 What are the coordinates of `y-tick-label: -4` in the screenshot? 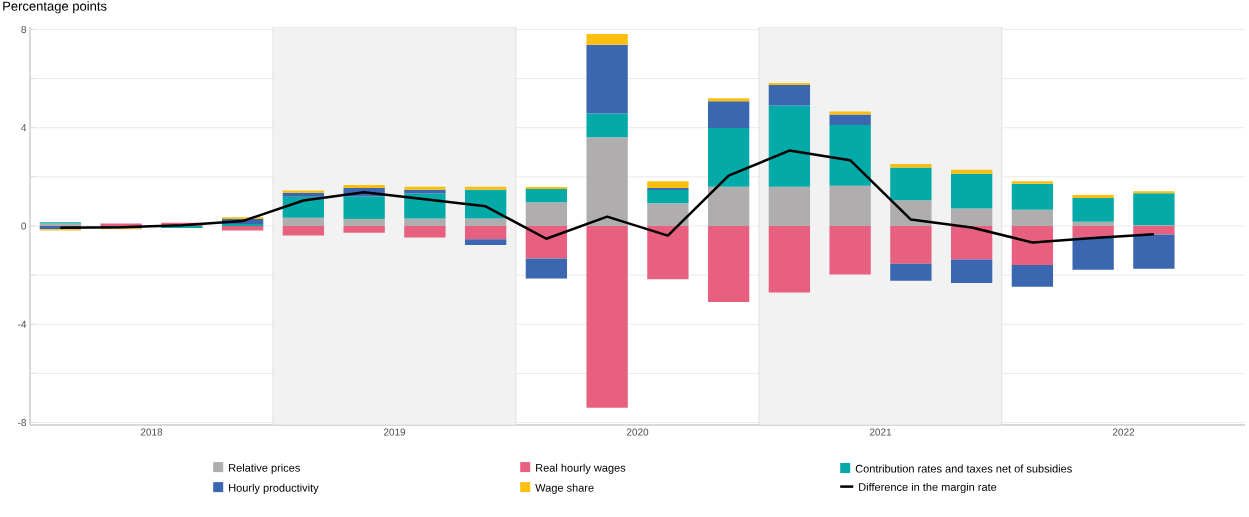 It's located at (22, 324).